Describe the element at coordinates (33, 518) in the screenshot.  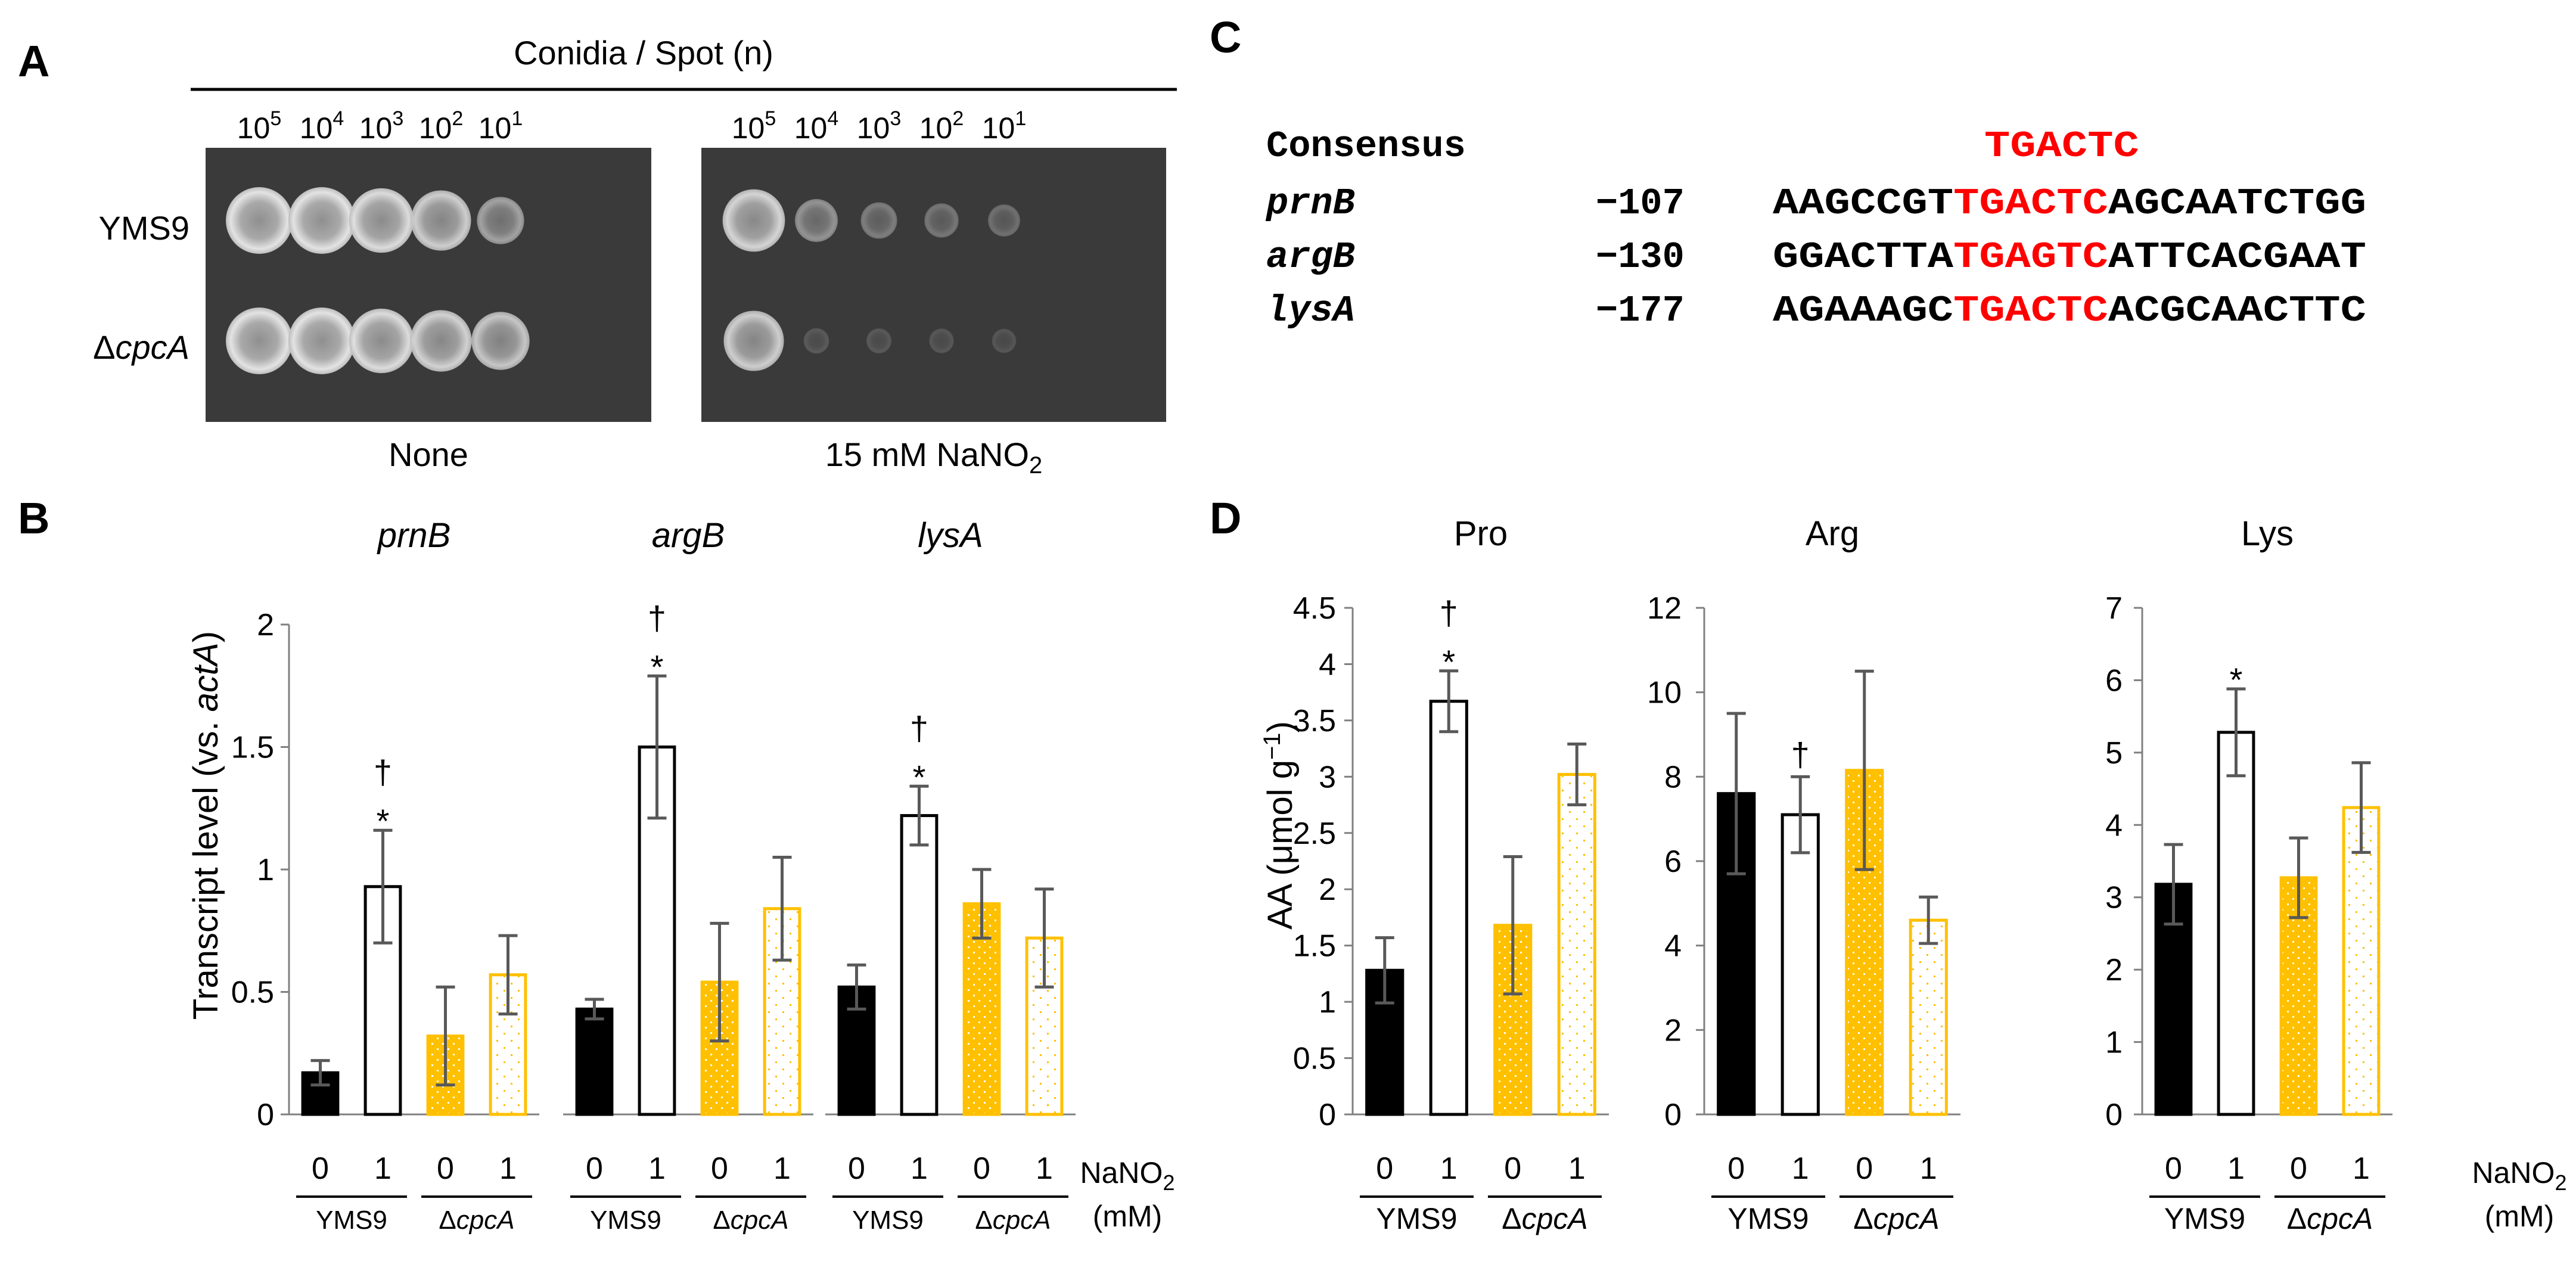
I see `panel-label-b: B` at that location.